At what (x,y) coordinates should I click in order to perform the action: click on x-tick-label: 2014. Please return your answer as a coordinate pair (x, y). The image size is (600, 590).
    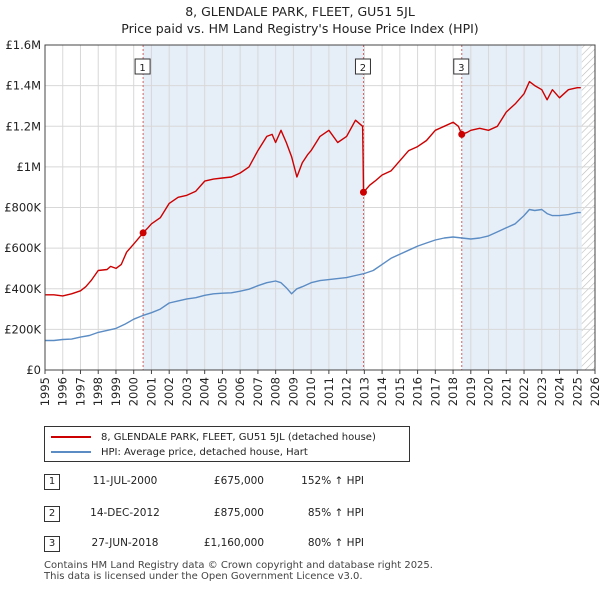
    Looking at the image, I should click on (382, 391).